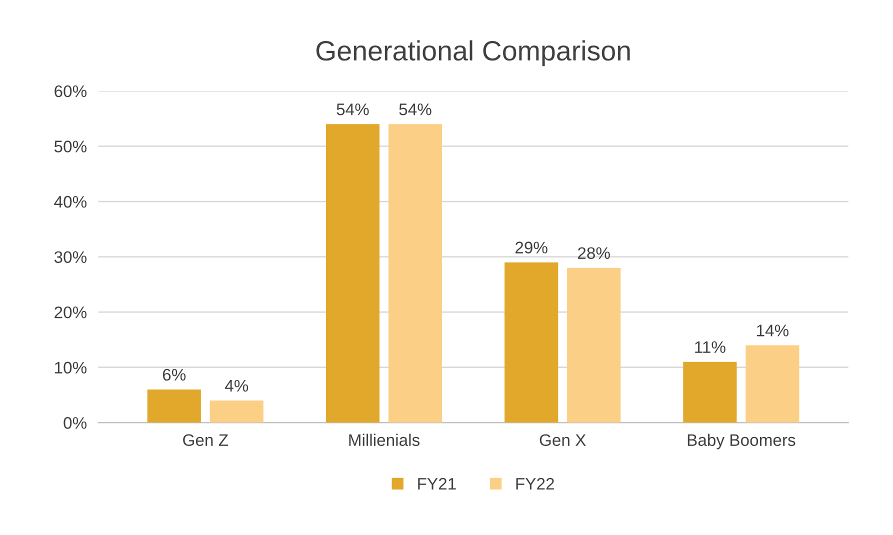 The width and height of the screenshot is (893, 535). Describe the element at coordinates (70, 91) in the screenshot. I see `y-tick-label: 60%` at that location.